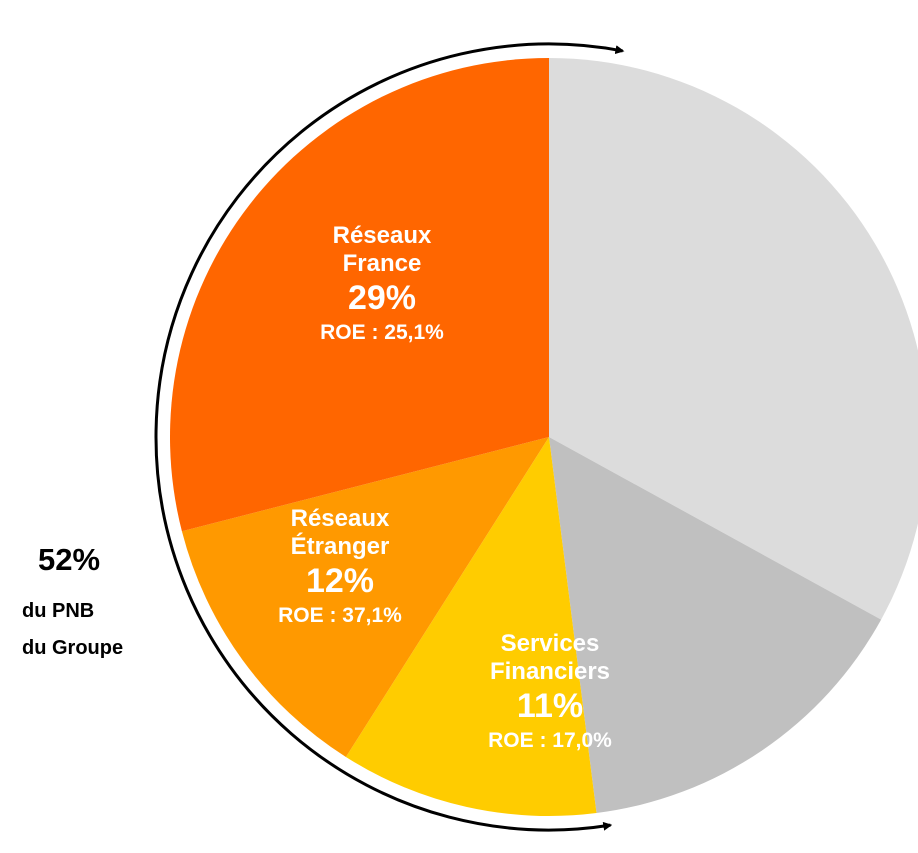 This screenshot has height=853, width=918. I want to click on category-label: Réseaux France, so click(382, 249).